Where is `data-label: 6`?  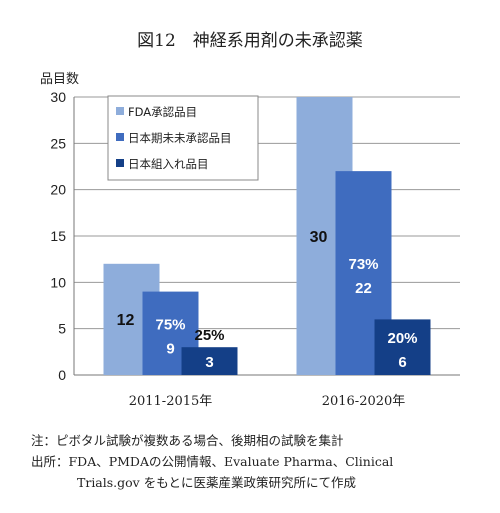 data-label: 6 is located at coordinates (402, 362).